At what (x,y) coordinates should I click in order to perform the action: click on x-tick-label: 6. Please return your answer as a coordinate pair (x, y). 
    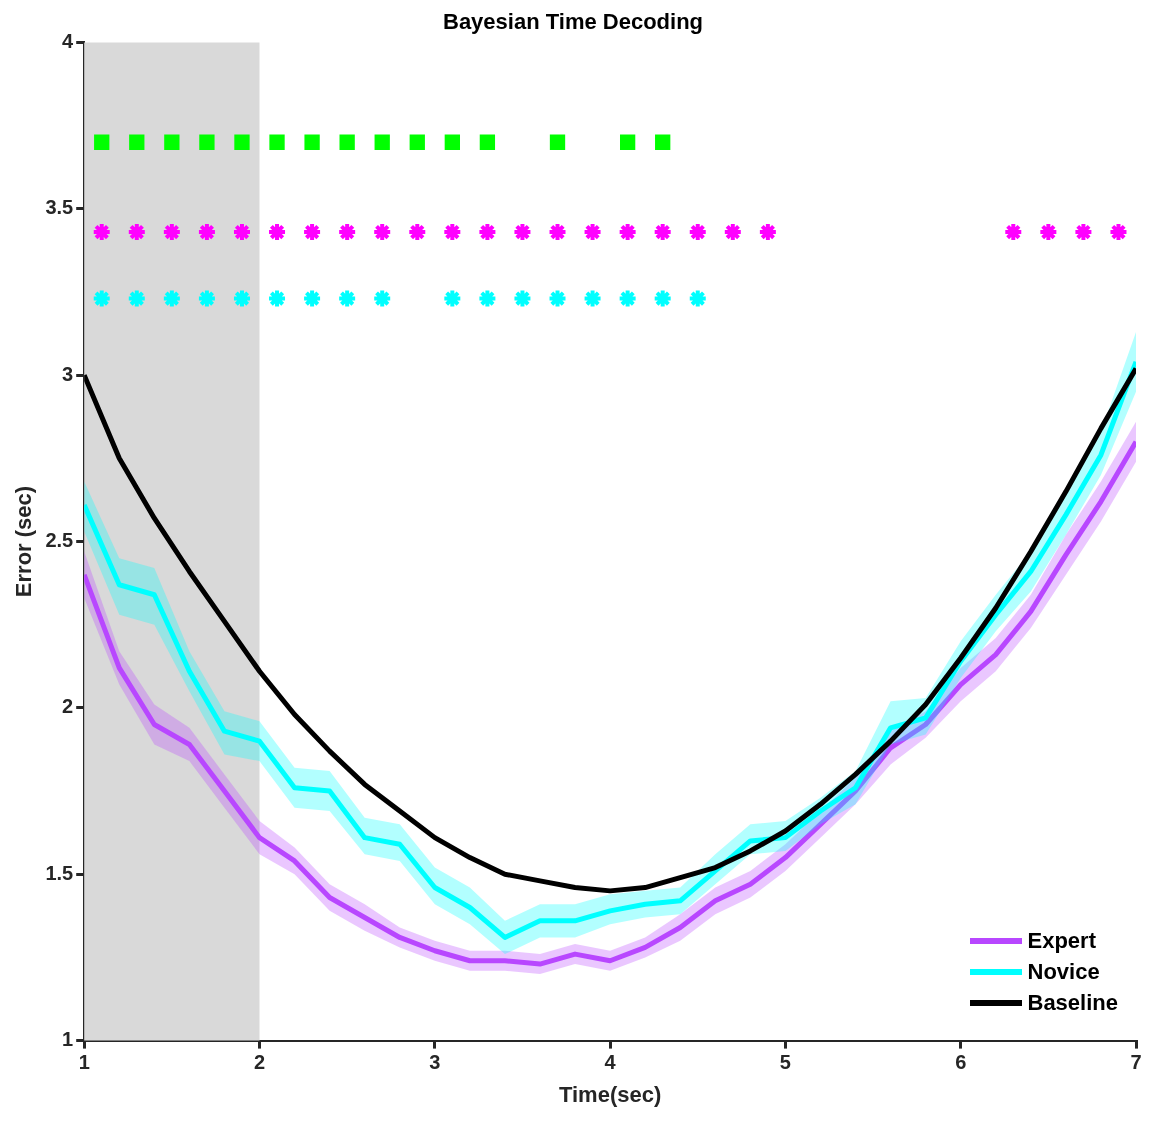
    Looking at the image, I should click on (961, 1062).